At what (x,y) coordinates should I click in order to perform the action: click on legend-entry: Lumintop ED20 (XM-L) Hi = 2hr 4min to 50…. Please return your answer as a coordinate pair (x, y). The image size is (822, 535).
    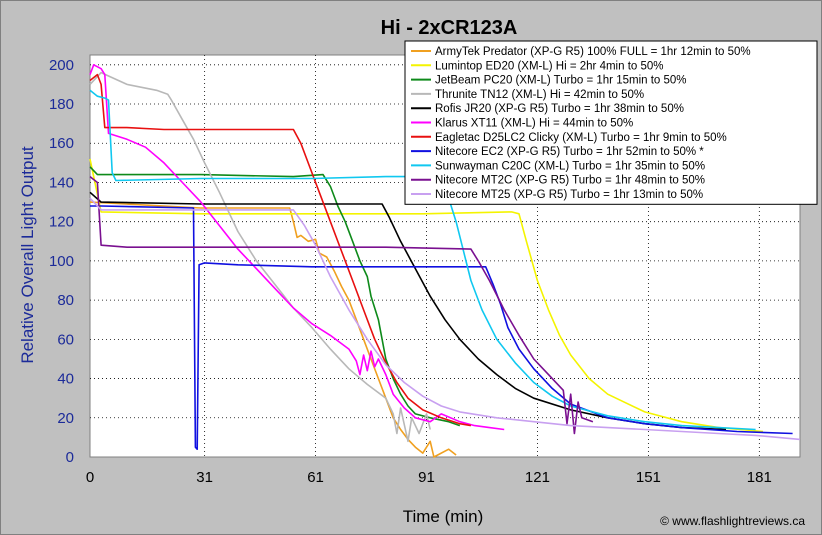
    Looking at the image, I should click on (549, 66).